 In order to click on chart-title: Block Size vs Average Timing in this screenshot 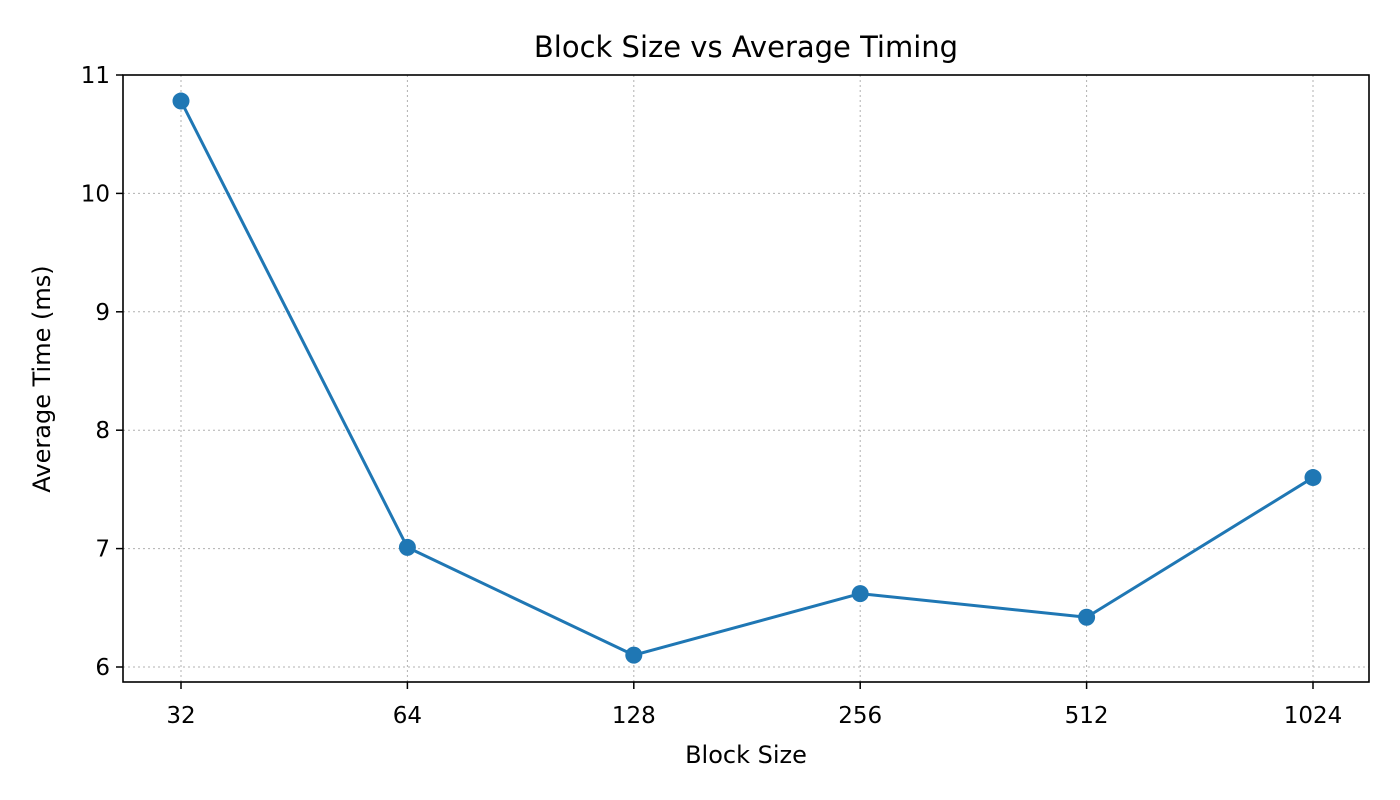, I will do `click(746, 47)`.